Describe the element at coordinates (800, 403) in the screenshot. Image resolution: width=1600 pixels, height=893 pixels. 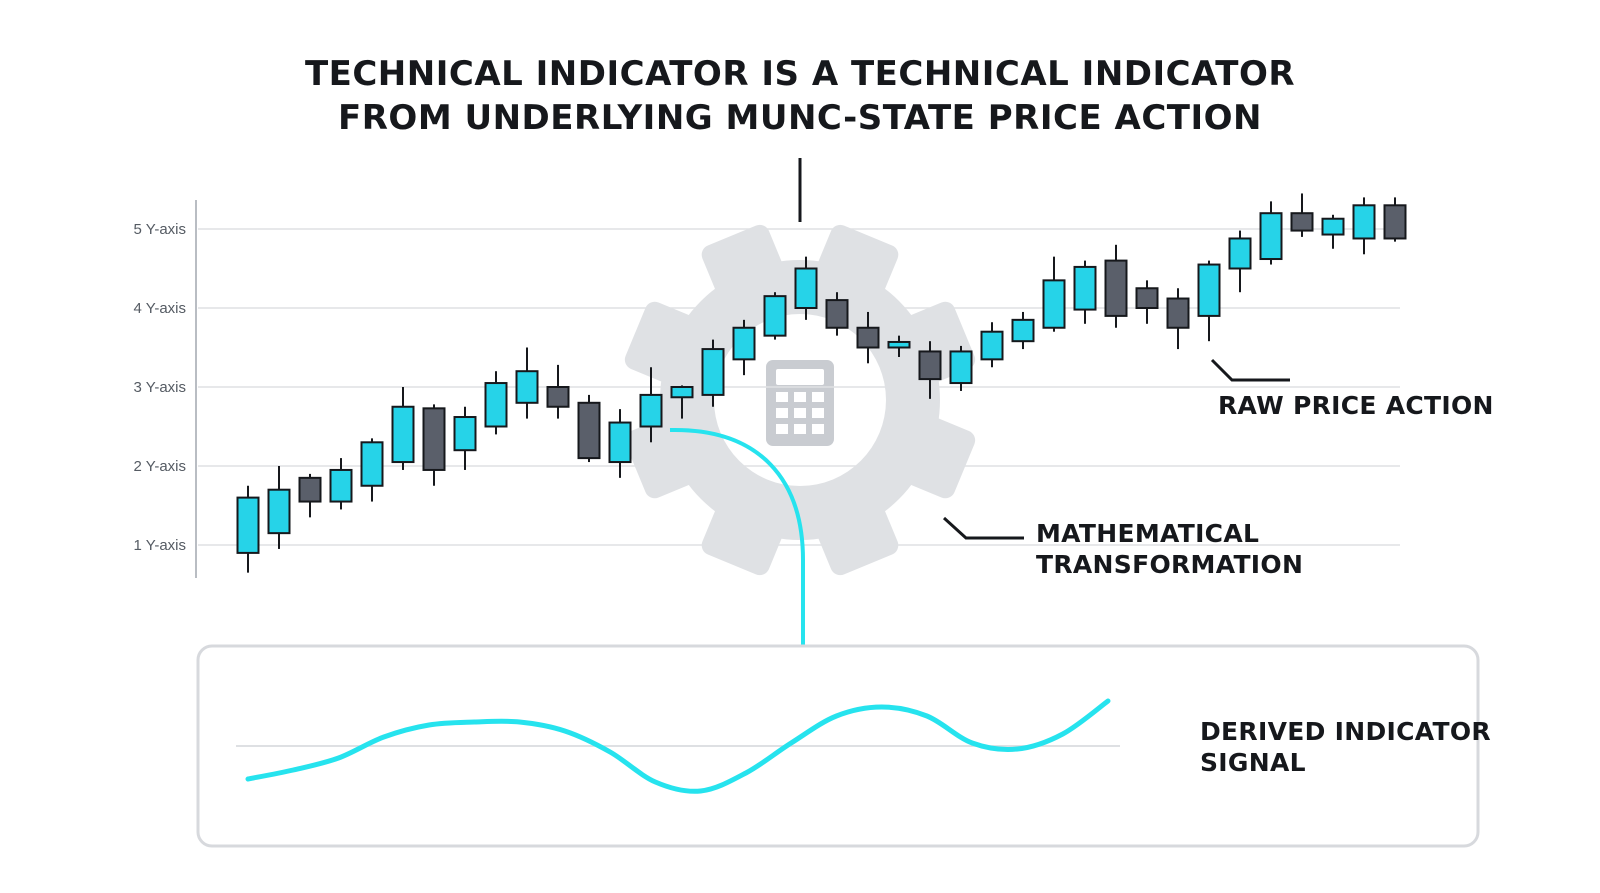
I see `calculator-icon` at that location.